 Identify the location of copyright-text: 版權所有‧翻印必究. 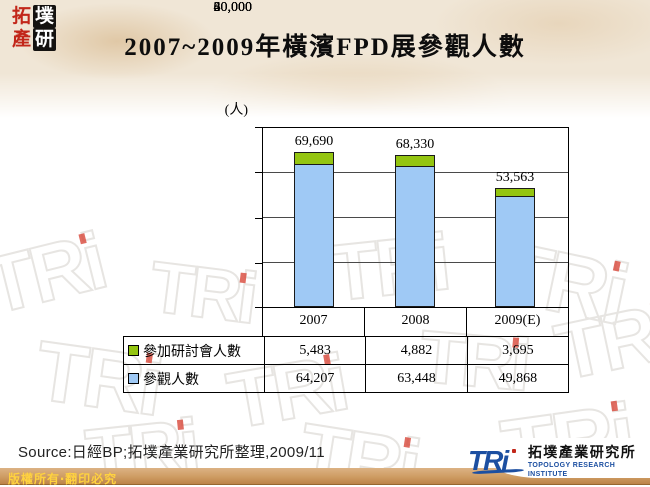
(63, 479).